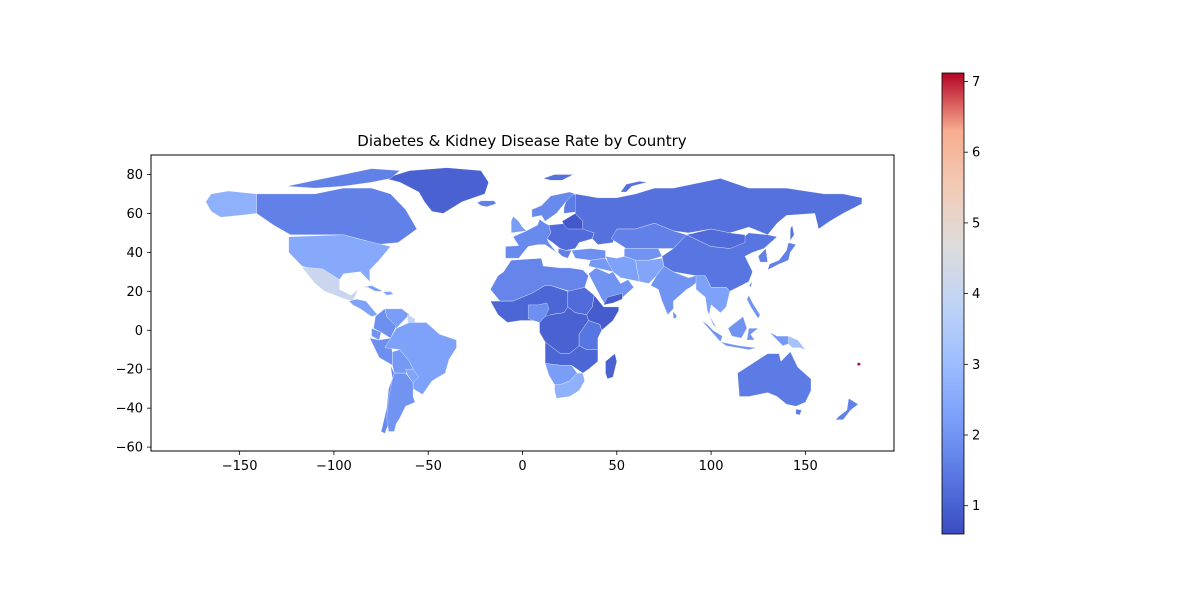 This screenshot has width=1200, height=600. I want to click on region-turkey, so click(588, 254).